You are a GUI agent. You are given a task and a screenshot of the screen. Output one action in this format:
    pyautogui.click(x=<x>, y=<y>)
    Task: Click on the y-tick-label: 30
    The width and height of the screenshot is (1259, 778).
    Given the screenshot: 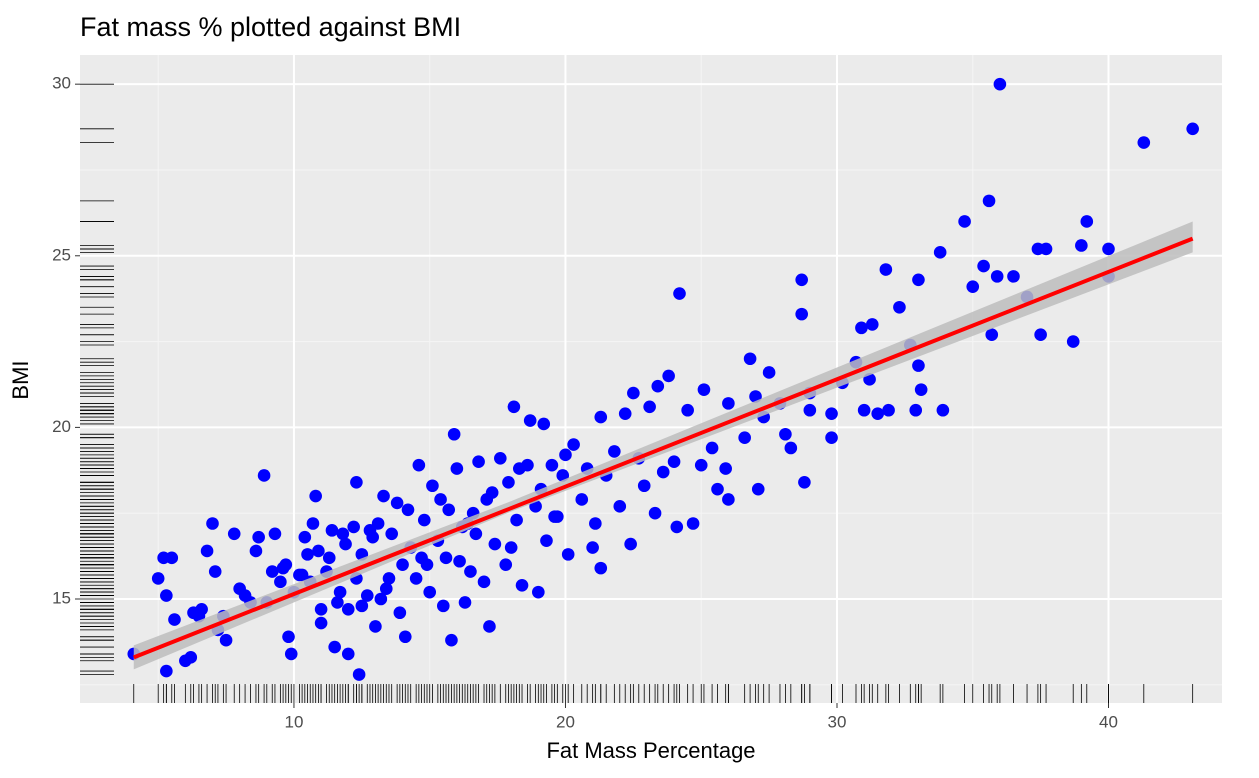 What is the action you would take?
    pyautogui.click(x=61, y=83)
    